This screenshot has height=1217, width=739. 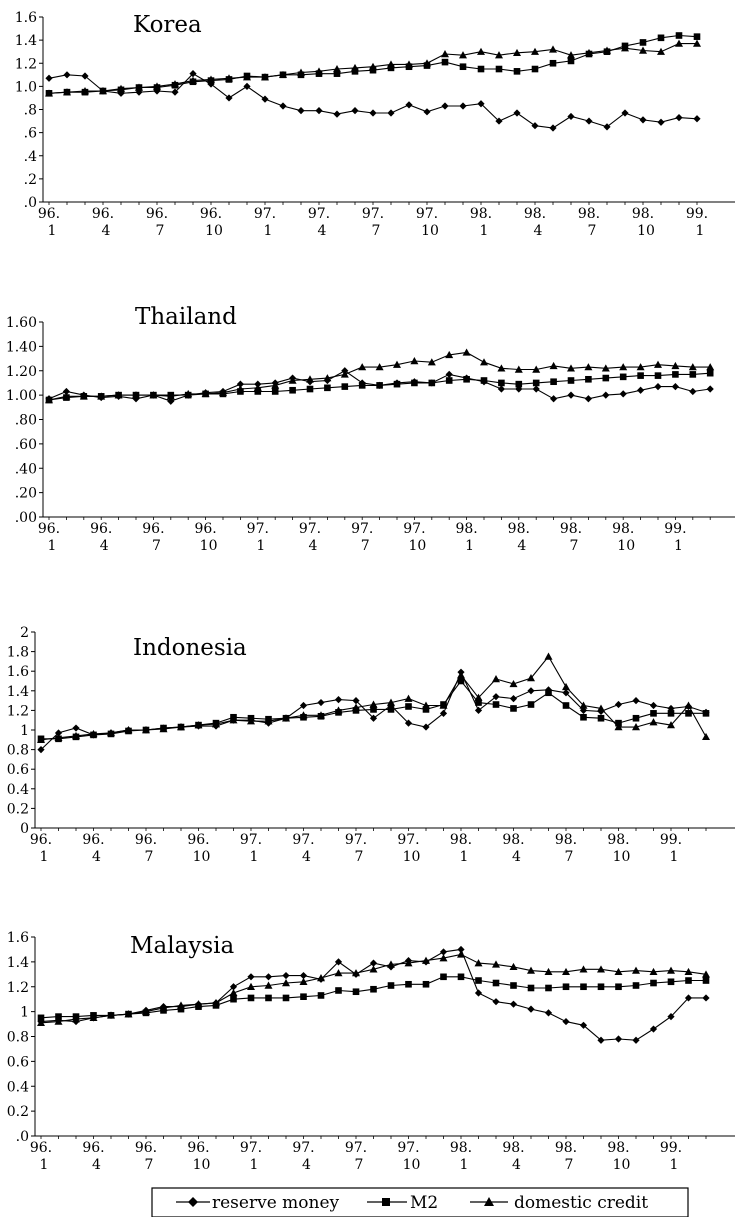 What do you see at coordinates (21, 323) in the screenshot?
I see `y-tick-label: 1.60` at bounding box center [21, 323].